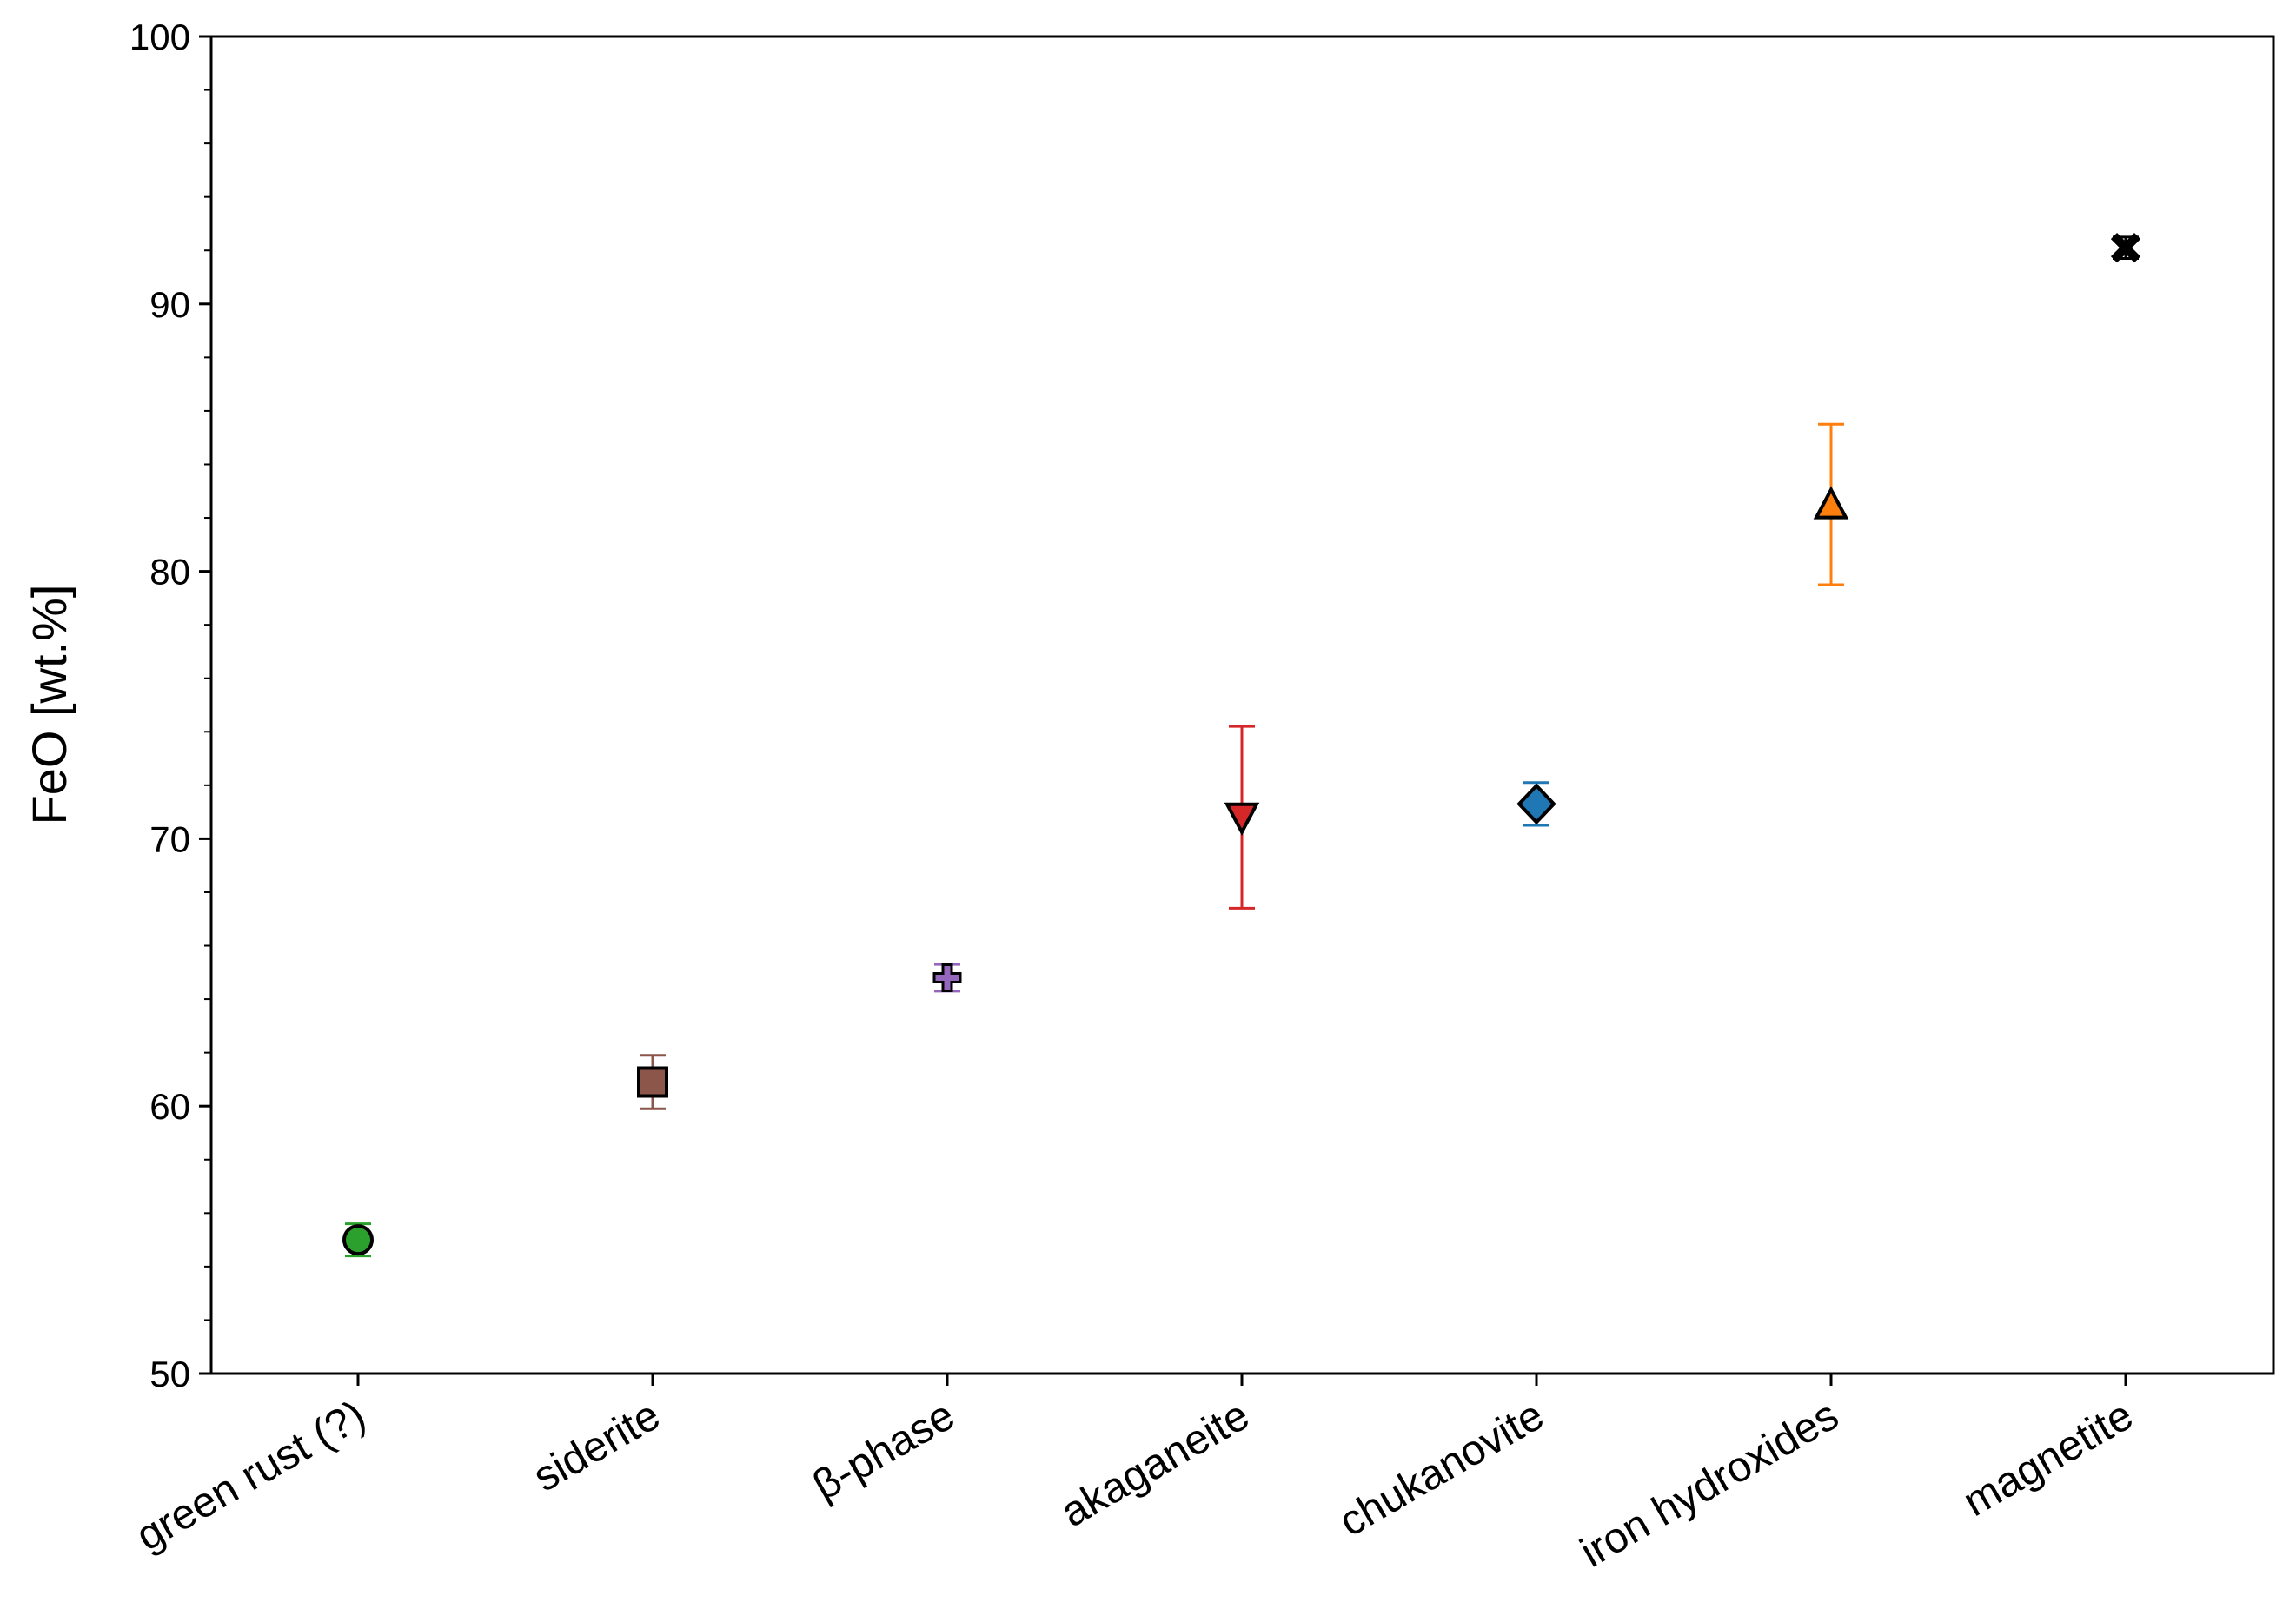  What do you see at coordinates (169, 839) in the screenshot?
I see `y-tick-label: 70` at bounding box center [169, 839].